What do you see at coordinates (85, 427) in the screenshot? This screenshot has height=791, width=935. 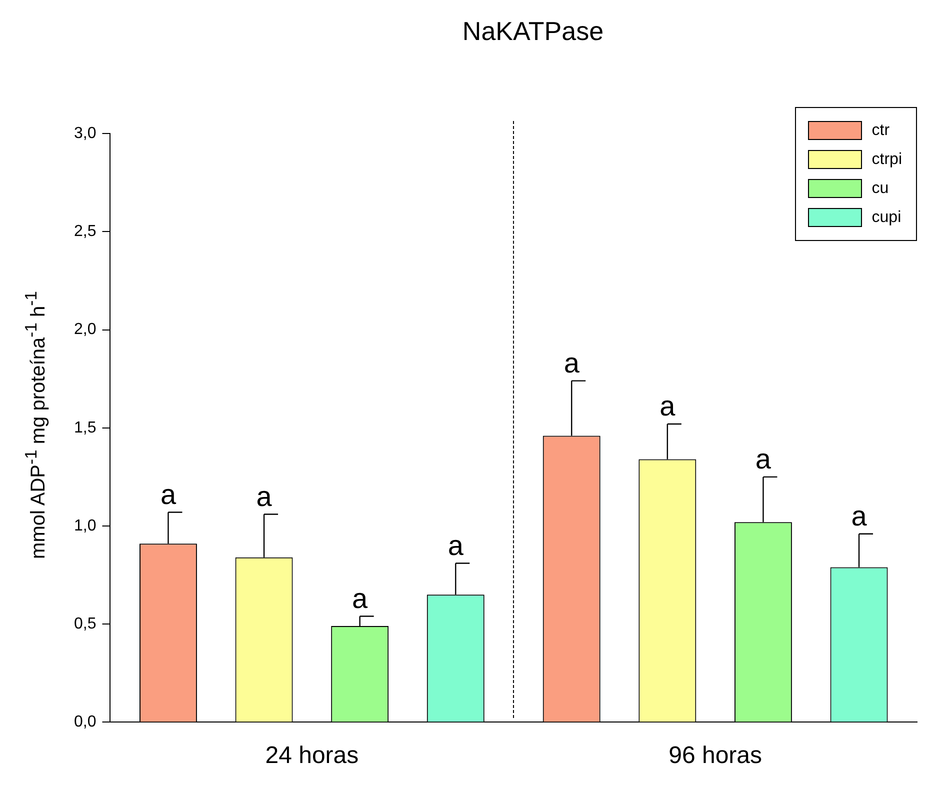 I see `y-tick-label: 1,5` at bounding box center [85, 427].